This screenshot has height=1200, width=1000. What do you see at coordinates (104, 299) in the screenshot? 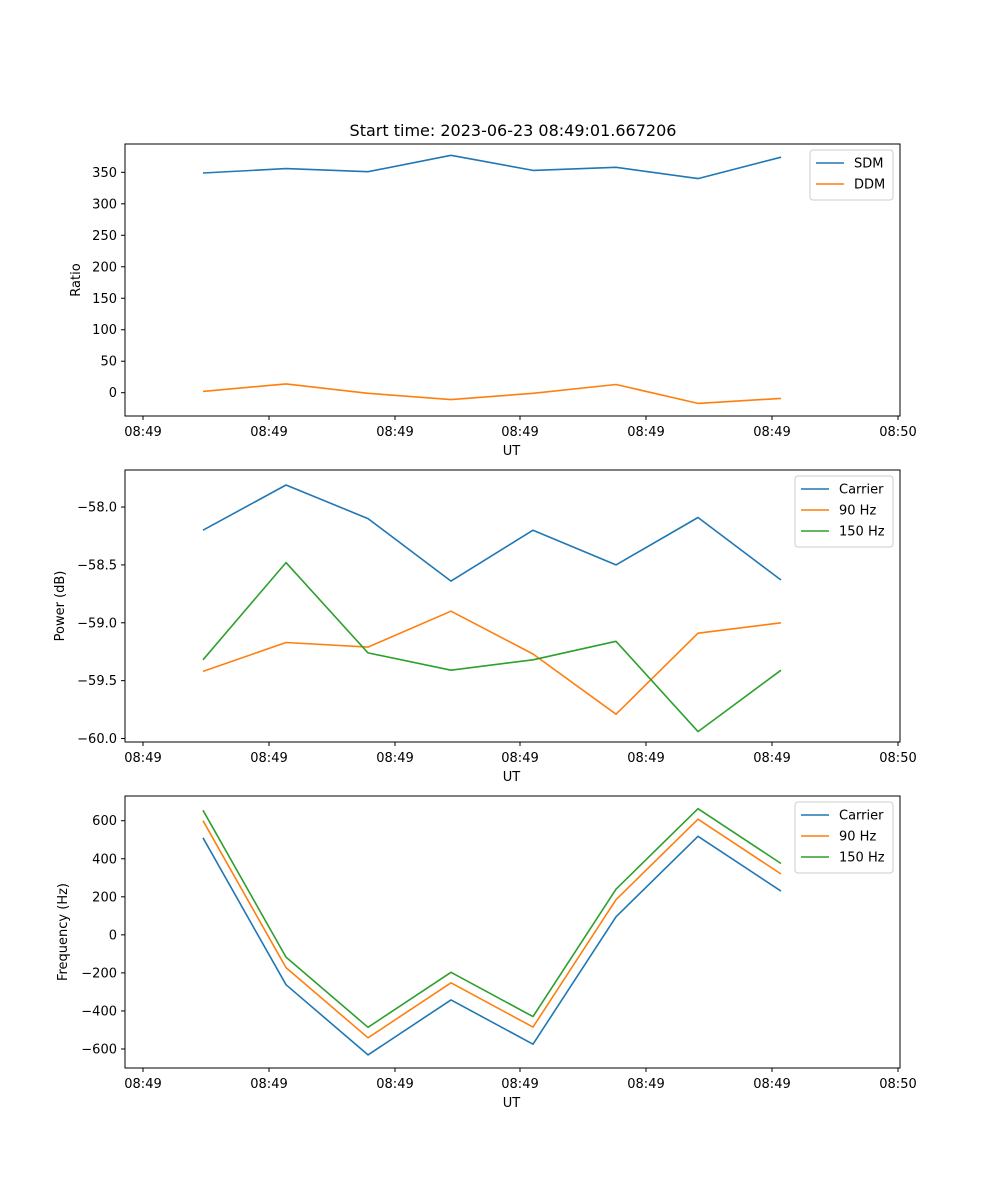
I see `y-tick-label: 150` at bounding box center [104, 299].